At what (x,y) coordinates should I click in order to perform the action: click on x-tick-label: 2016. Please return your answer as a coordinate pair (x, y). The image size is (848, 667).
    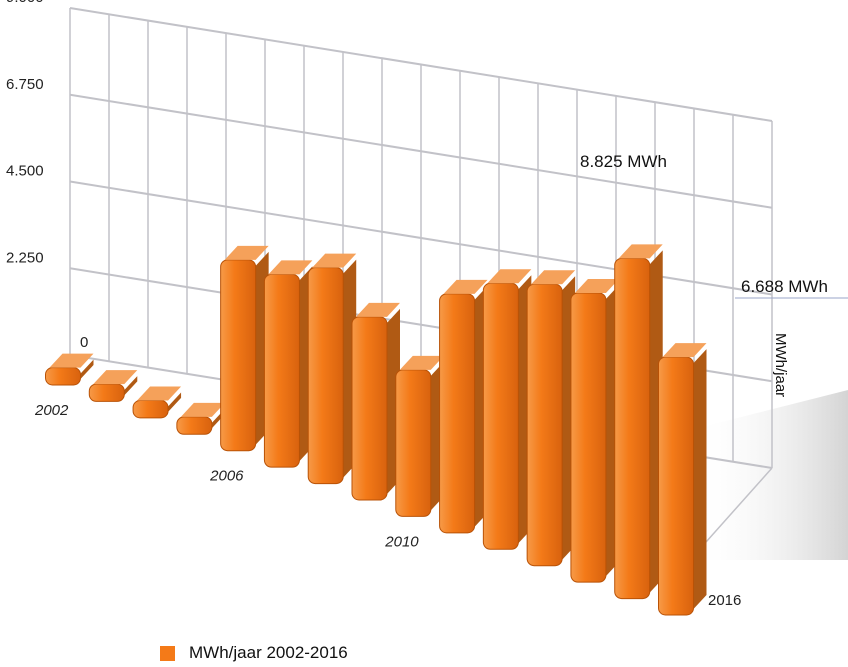
    Looking at the image, I should click on (724, 600).